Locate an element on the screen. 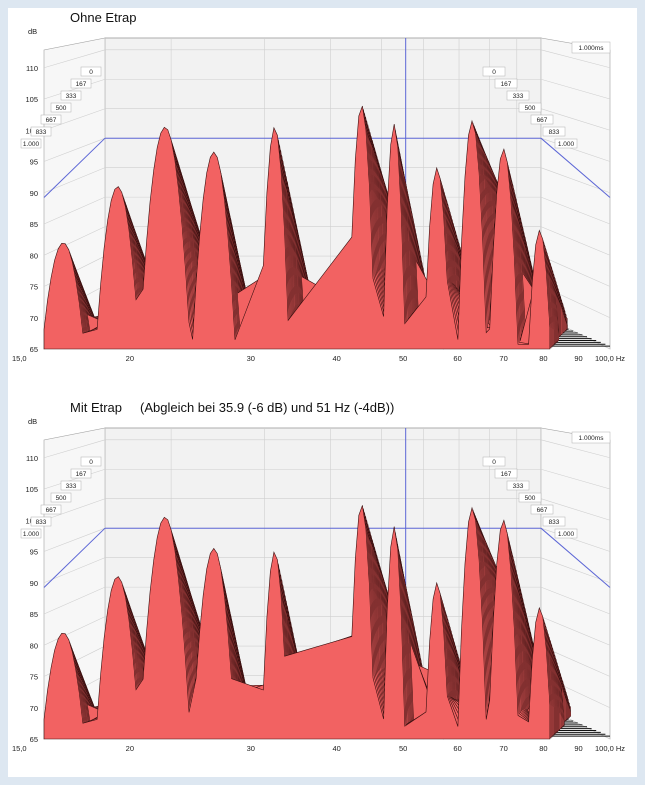  guide-line-left is located at coordinates (74, 557).